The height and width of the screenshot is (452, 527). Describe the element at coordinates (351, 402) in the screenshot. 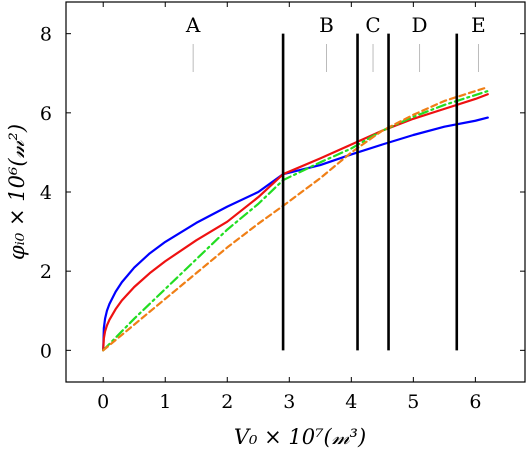

I see `x-tick-label: 4` at that location.